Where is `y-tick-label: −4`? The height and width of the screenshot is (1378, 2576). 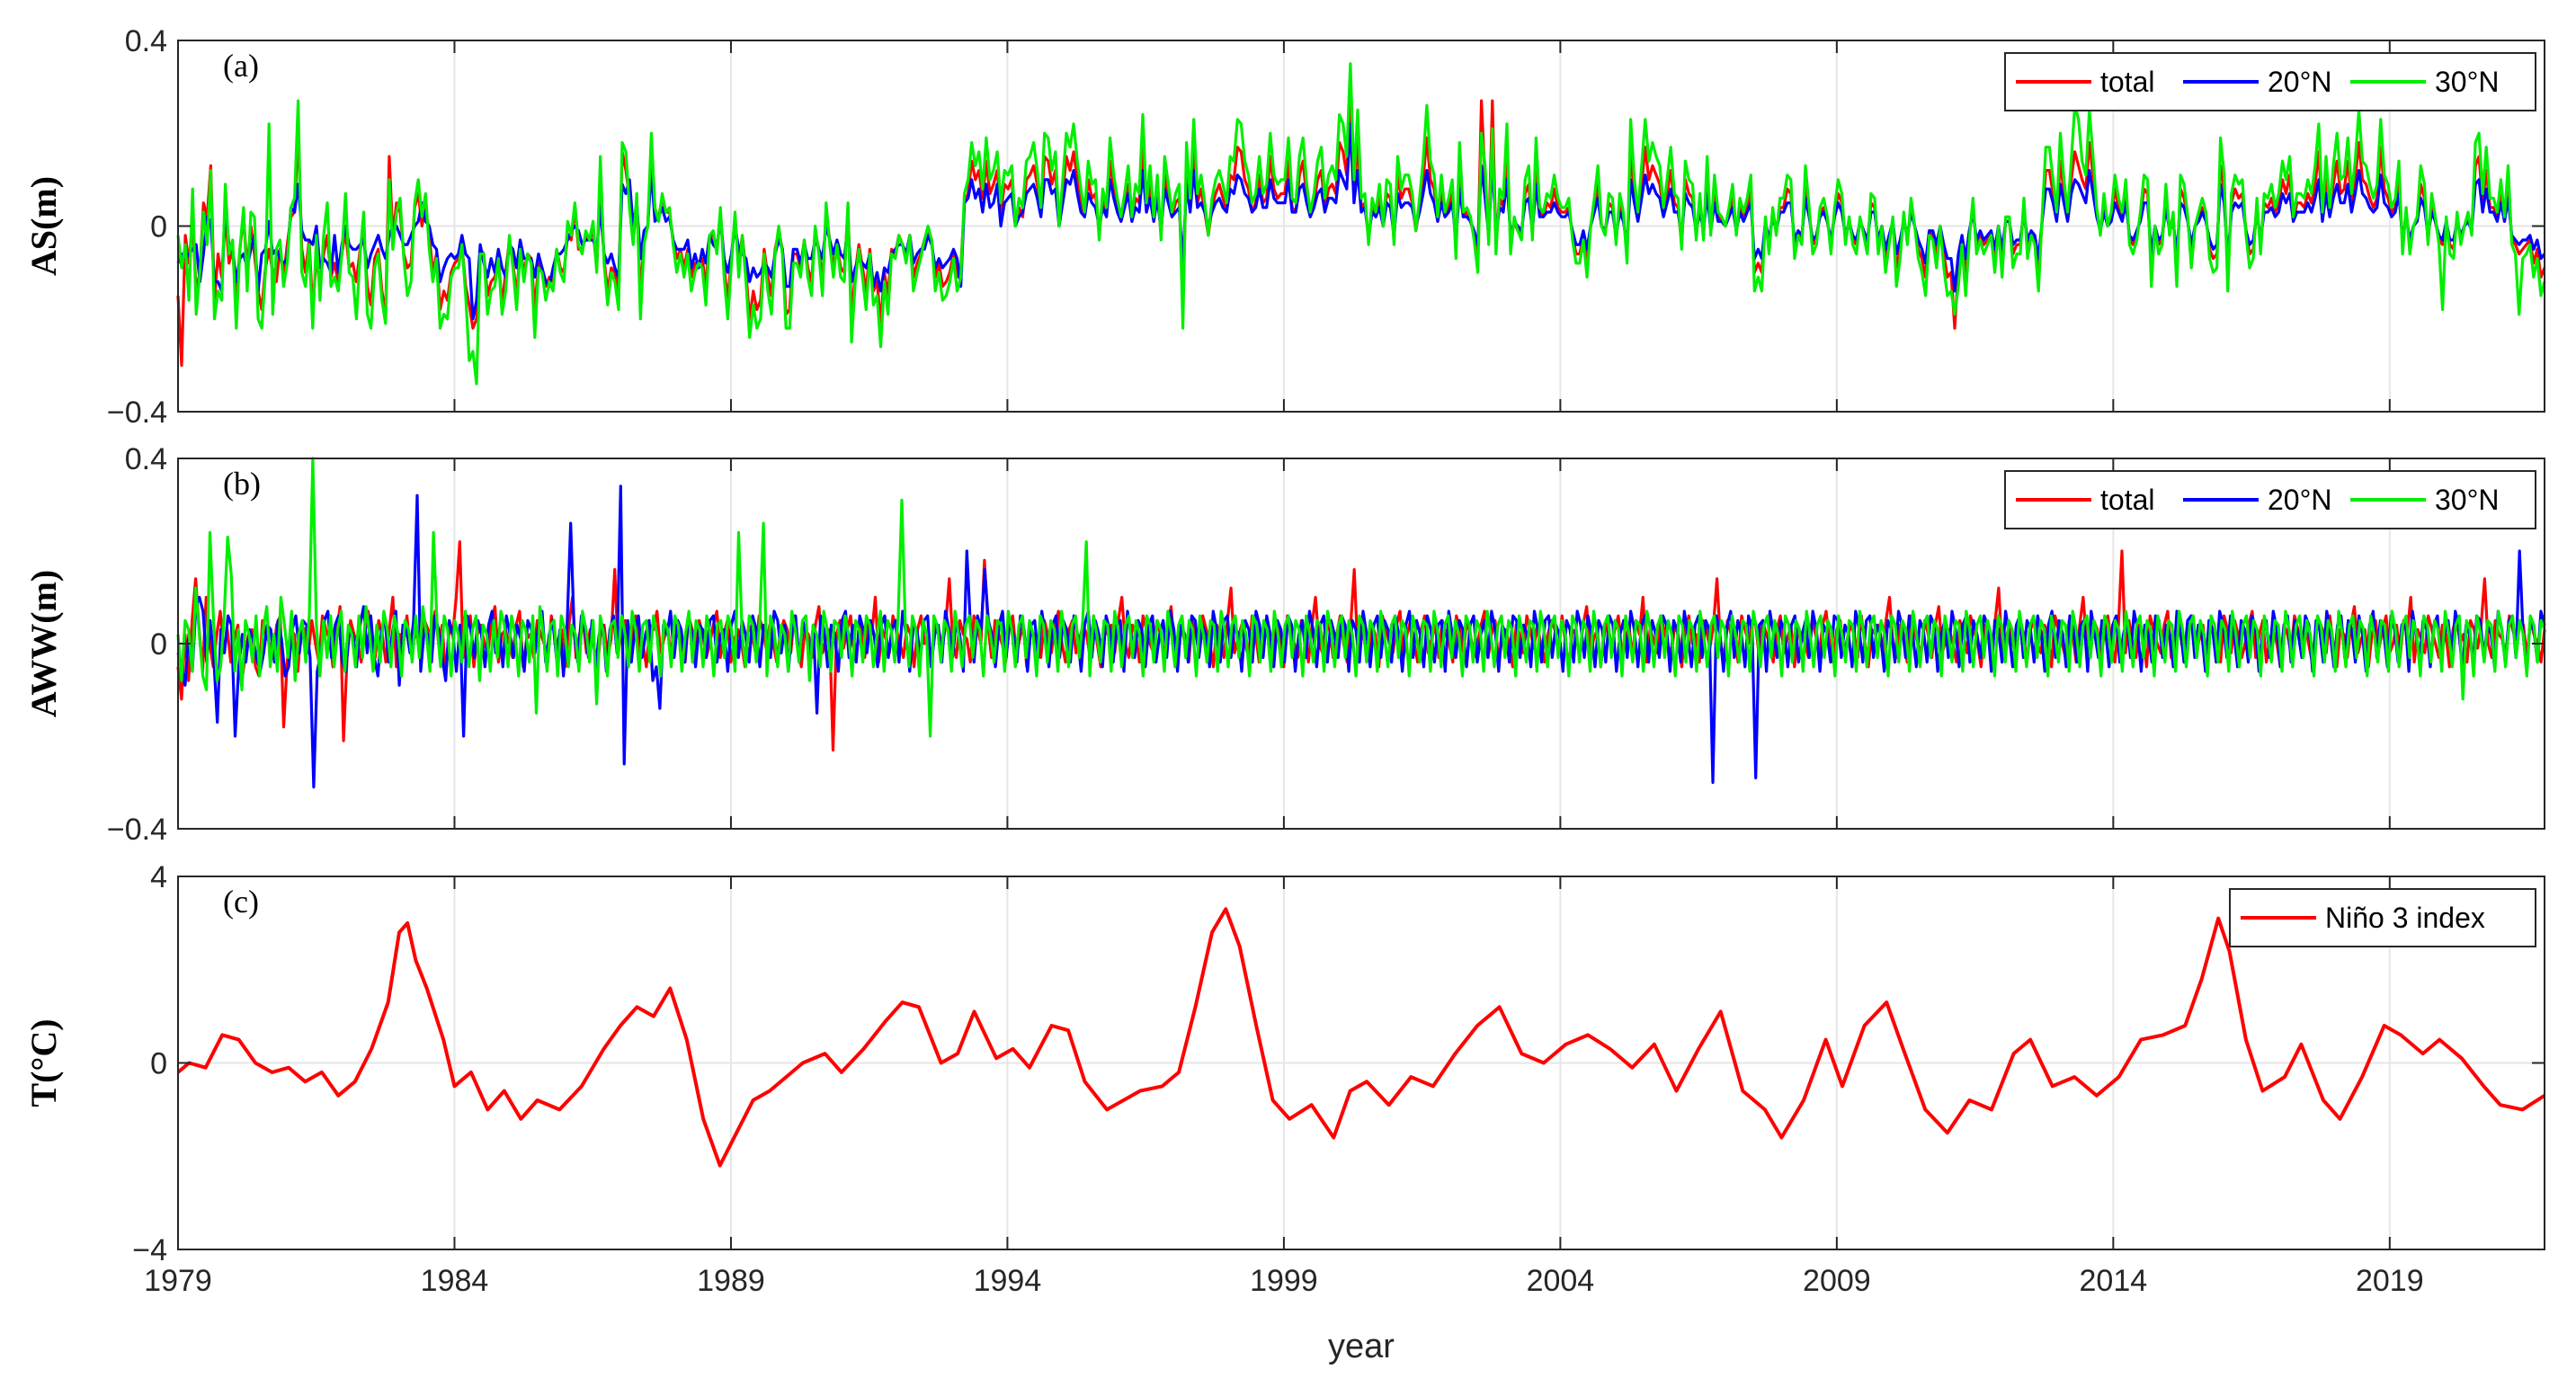 y-tick-label: −4 is located at coordinates (150, 1250).